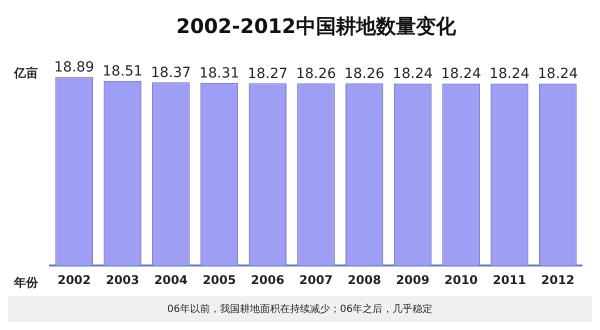 This screenshot has width=600, height=330. What do you see at coordinates (267, 279) in the screenshot?
I see `x-tick-label: 2006` at bounding box center [267, 279].